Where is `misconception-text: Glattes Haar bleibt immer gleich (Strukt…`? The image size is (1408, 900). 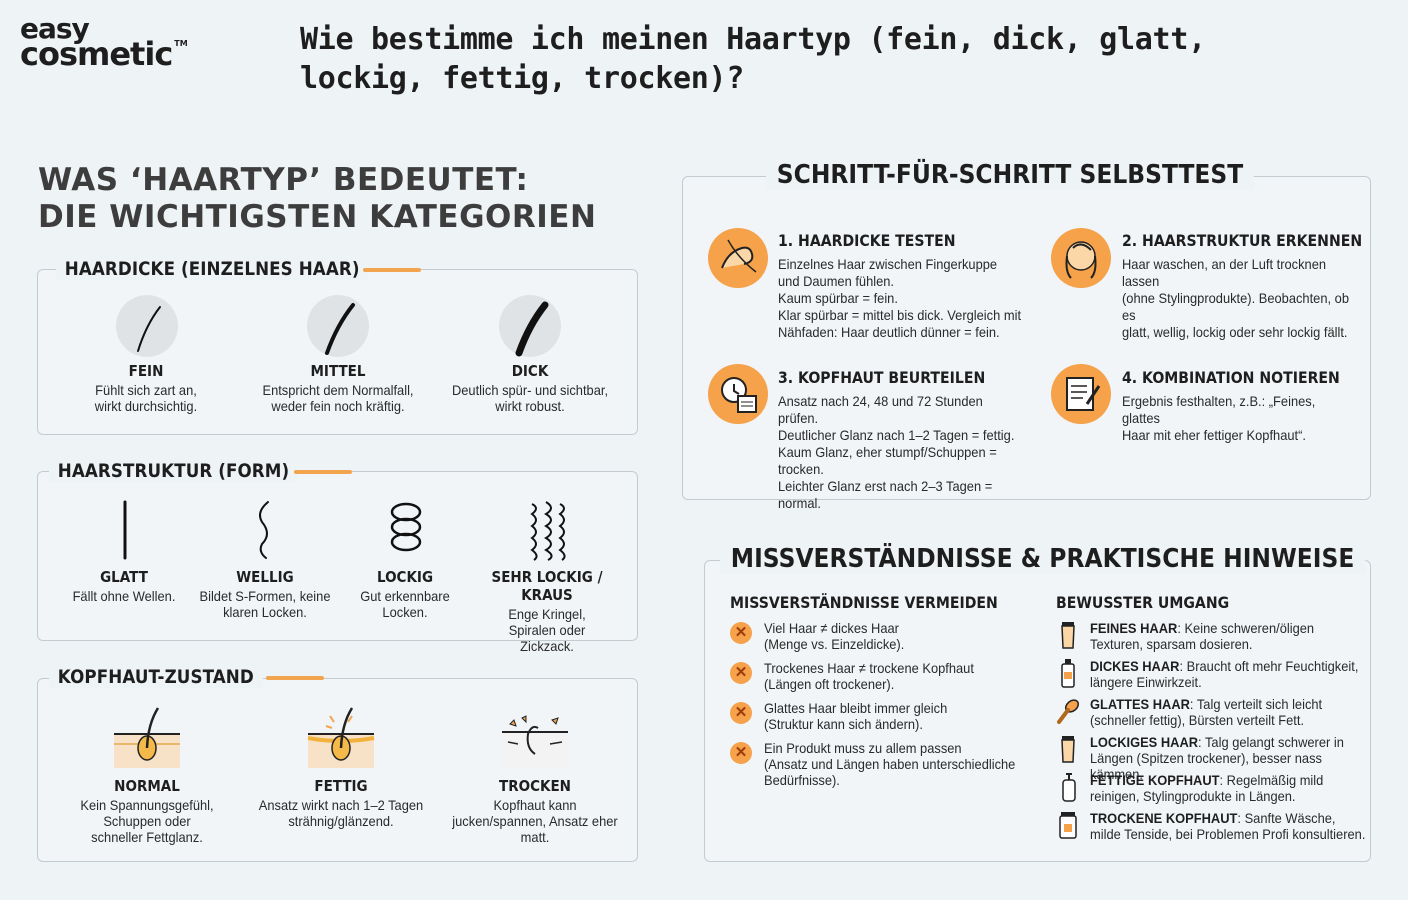 misconception-text: Glattes Haar bleibt immer gleich (Strukt… is located at coordinates (856, 716).